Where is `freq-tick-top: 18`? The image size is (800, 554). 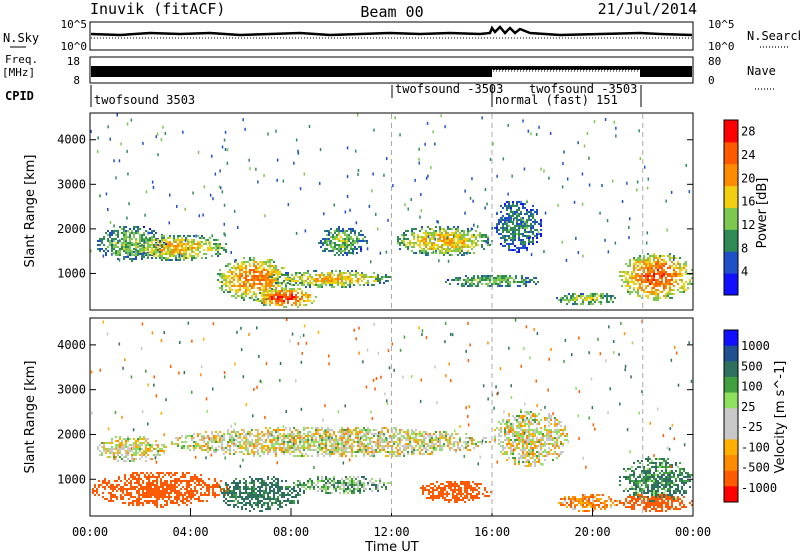
freq-tick-top: 18 is located at coordinates (73, 61).